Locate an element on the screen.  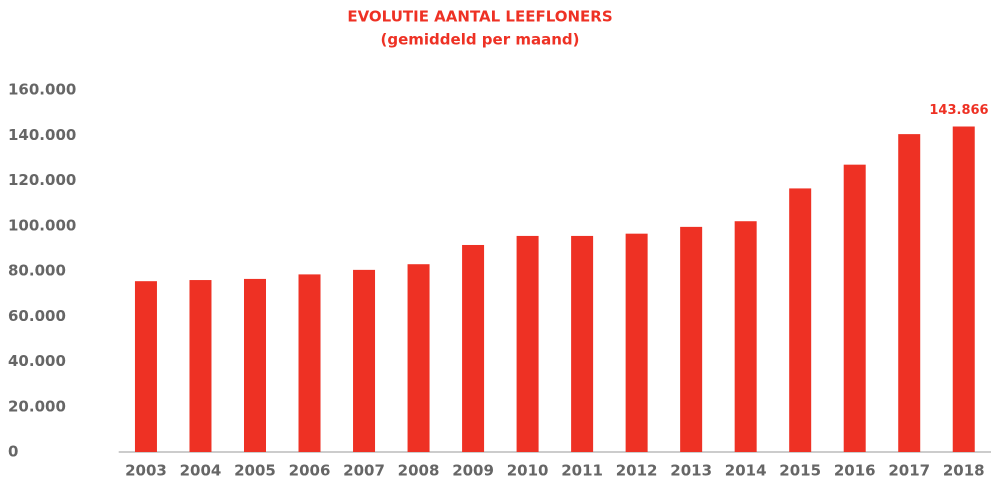
y-tick-label: 0 is located at coordinates (13, 452).